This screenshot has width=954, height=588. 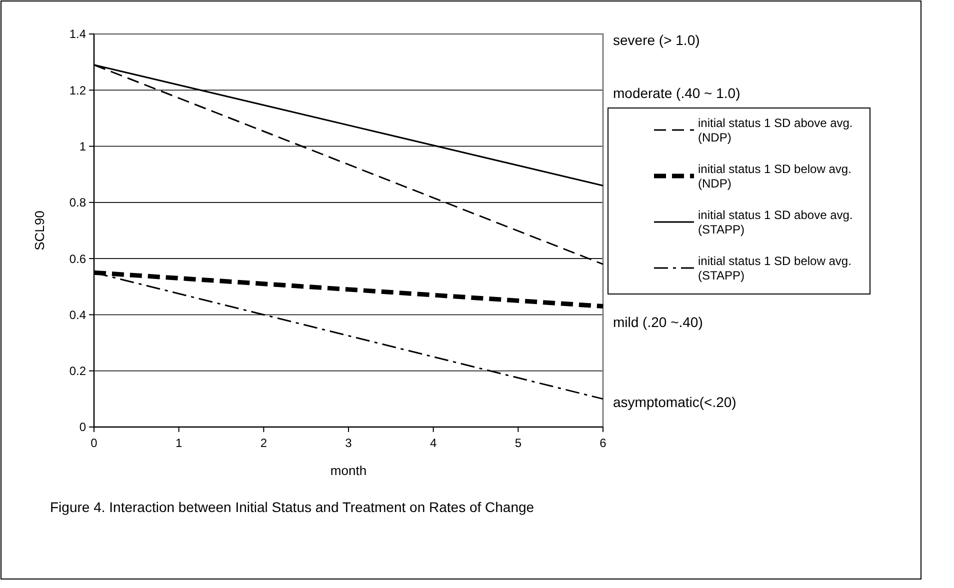 What do you see at coordinates (82, 427) in the screenshot?
I see `y-tick-label: 0` at bounding box center [82, 427].